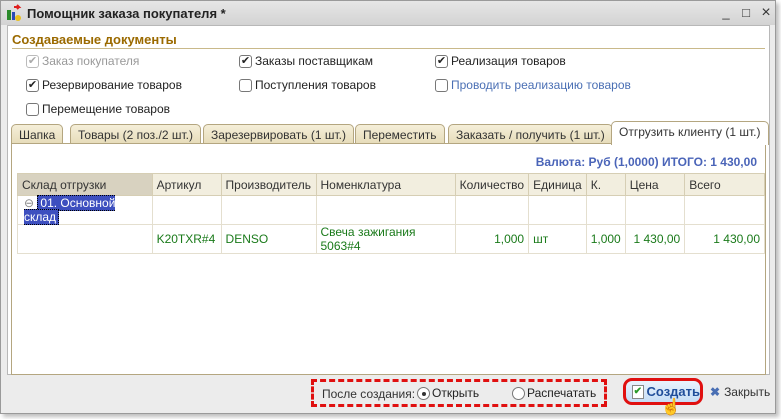  What do you see at coordinates (690, 133) in the screenshot?
I see `tab-ship-to-client: Отгрузить клиенту (1 шт.)` at bounding box center [690, 133].